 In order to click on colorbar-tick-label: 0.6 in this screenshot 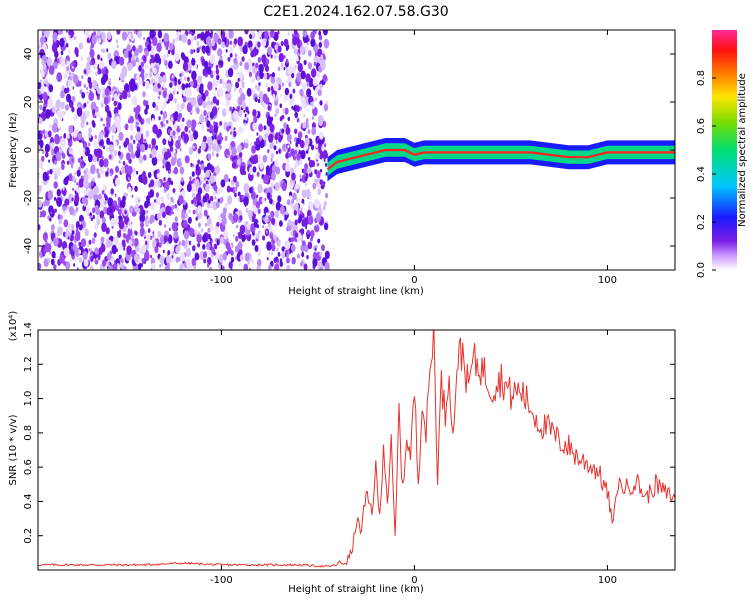, I will do `click(701, 126)`.